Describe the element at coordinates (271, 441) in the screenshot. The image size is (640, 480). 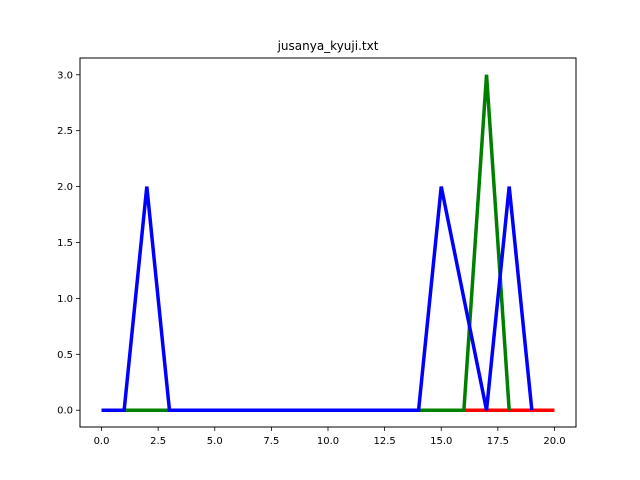
I see `x-tick-label: 7.5` at that location.